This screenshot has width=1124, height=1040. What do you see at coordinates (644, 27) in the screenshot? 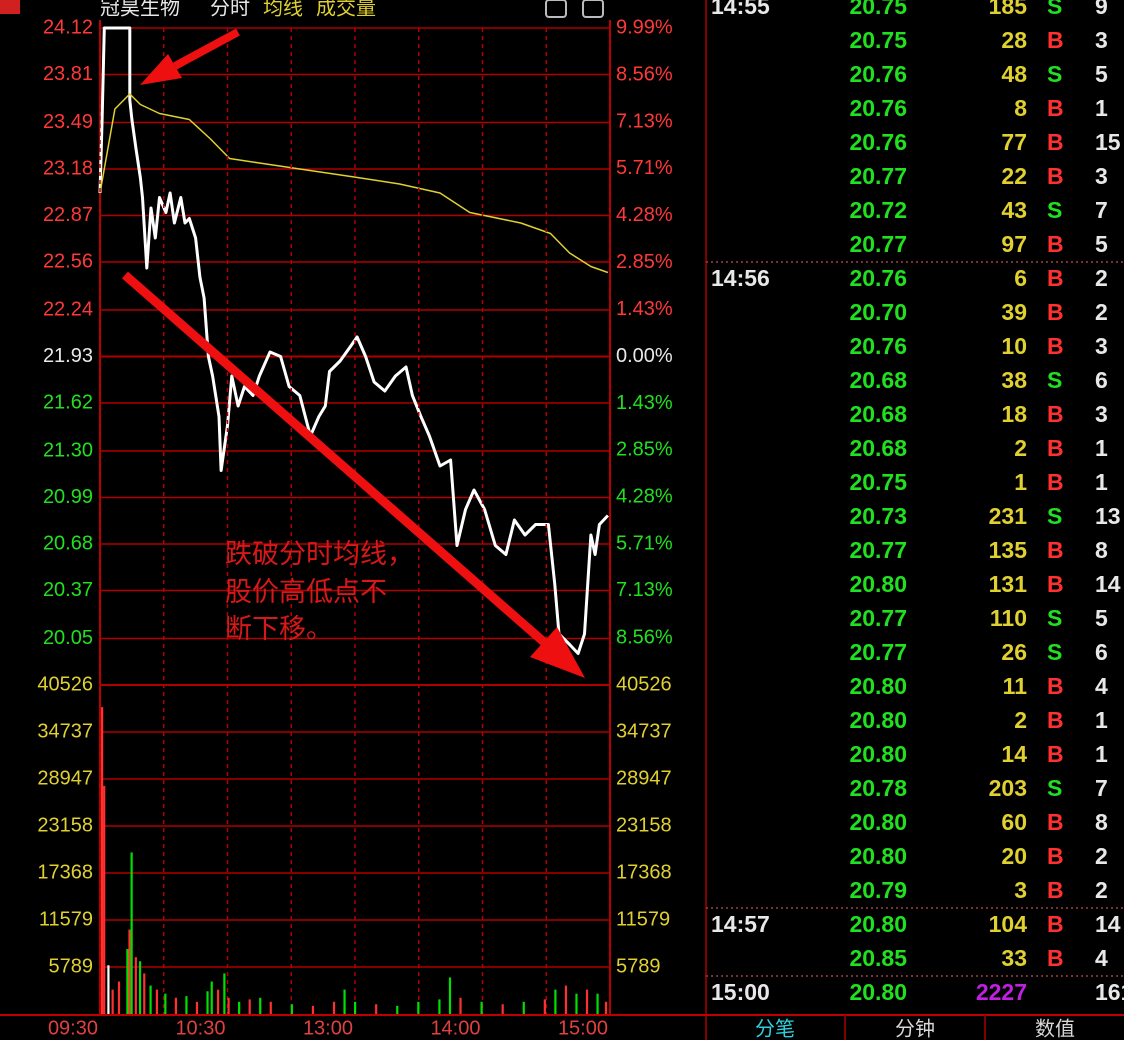
I see `y2-tick-label: 9.99%` at bounding box center [644, 27].